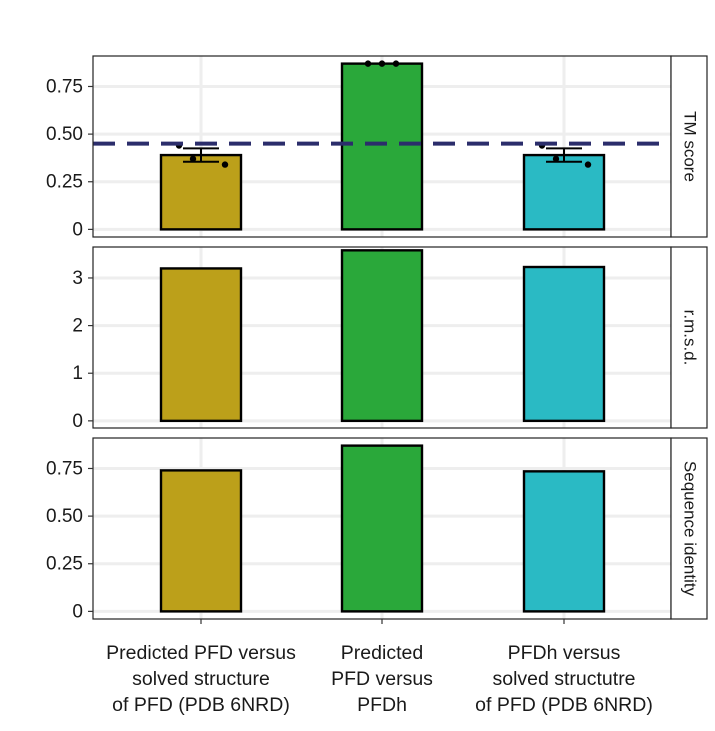  I want to click on x-tick-label-line: solved structure, so click(201, 679).